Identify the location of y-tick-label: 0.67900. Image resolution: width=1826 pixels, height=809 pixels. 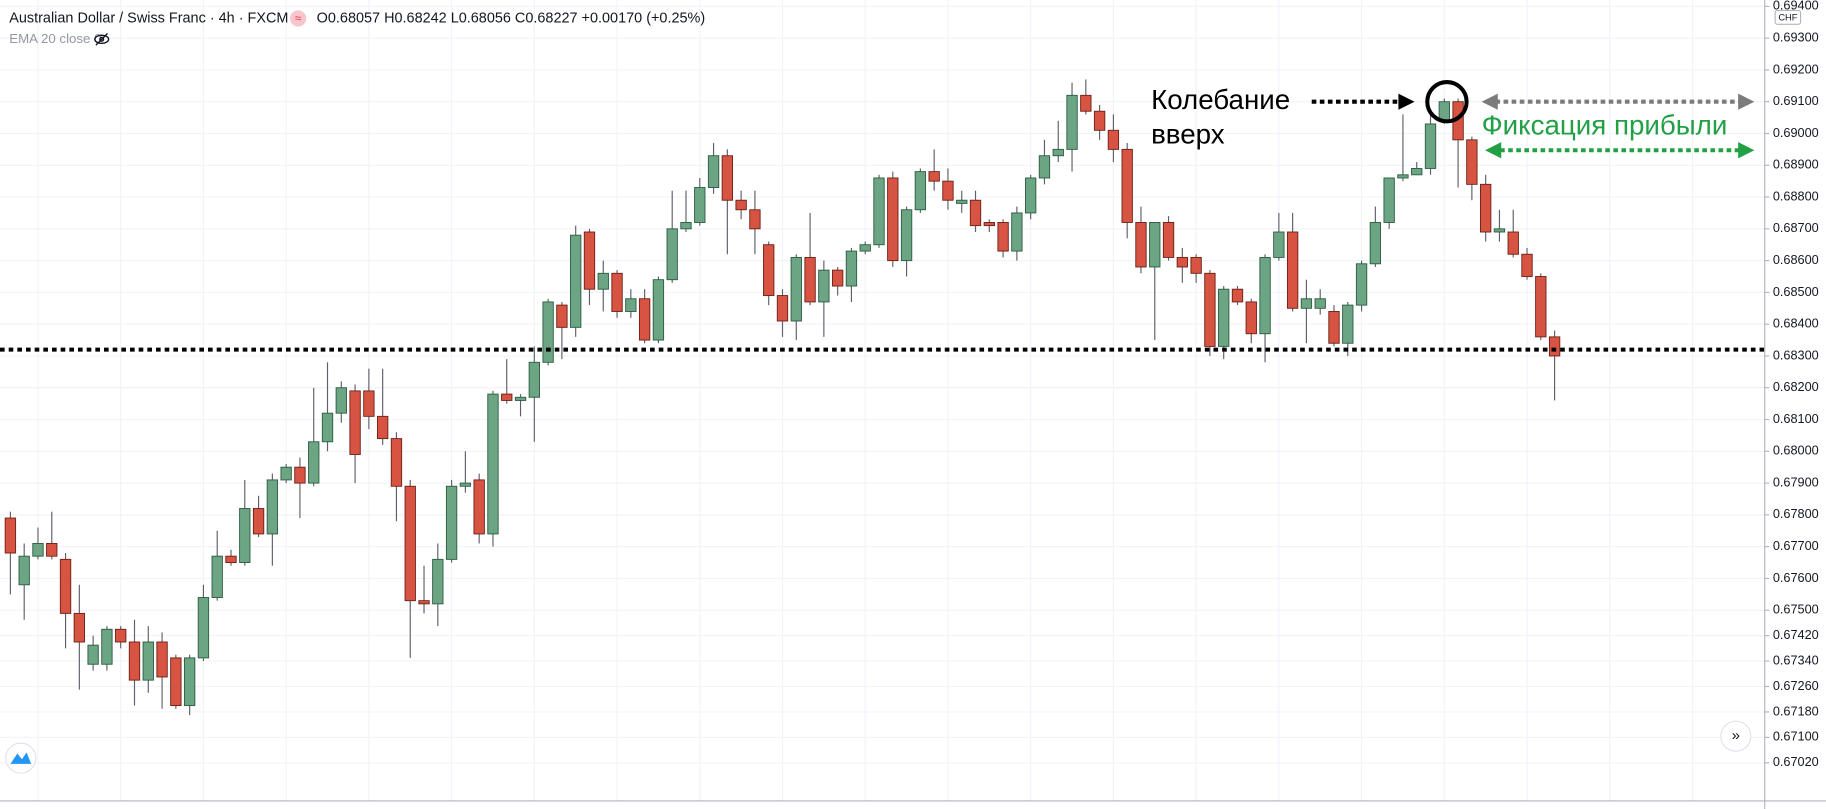
(1796, 481).